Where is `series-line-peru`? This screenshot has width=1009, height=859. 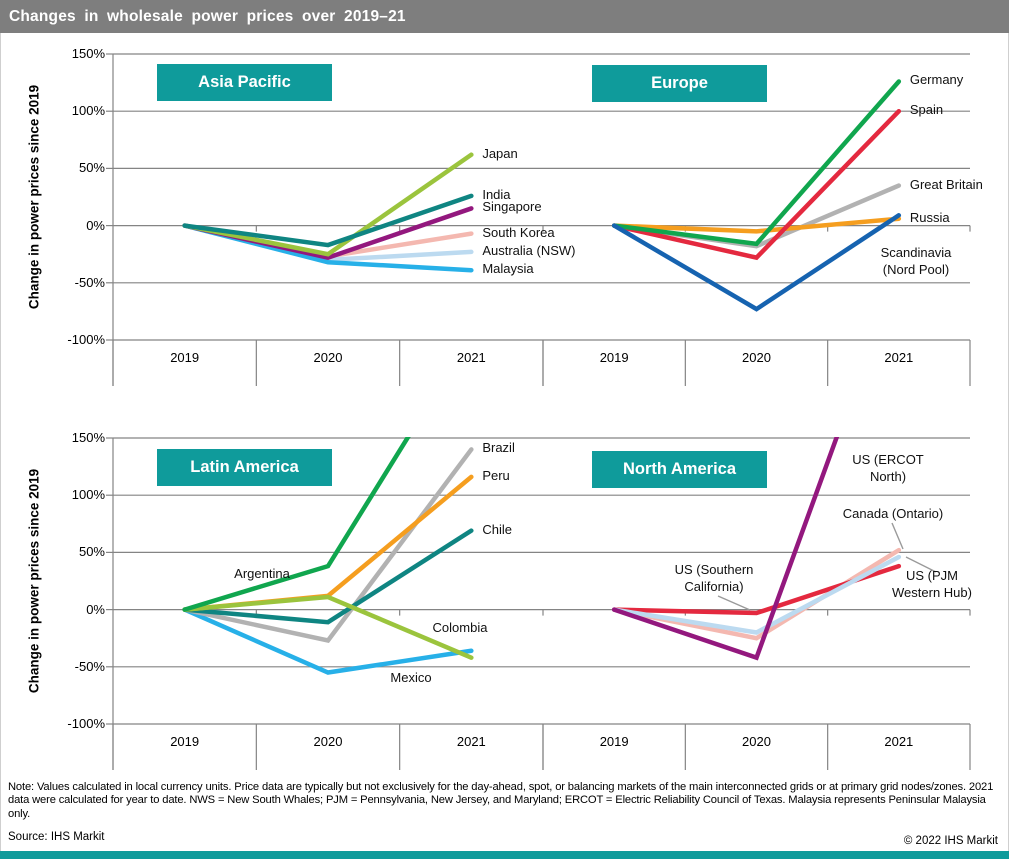 series-line-peru is located at coordinates (328, 543).